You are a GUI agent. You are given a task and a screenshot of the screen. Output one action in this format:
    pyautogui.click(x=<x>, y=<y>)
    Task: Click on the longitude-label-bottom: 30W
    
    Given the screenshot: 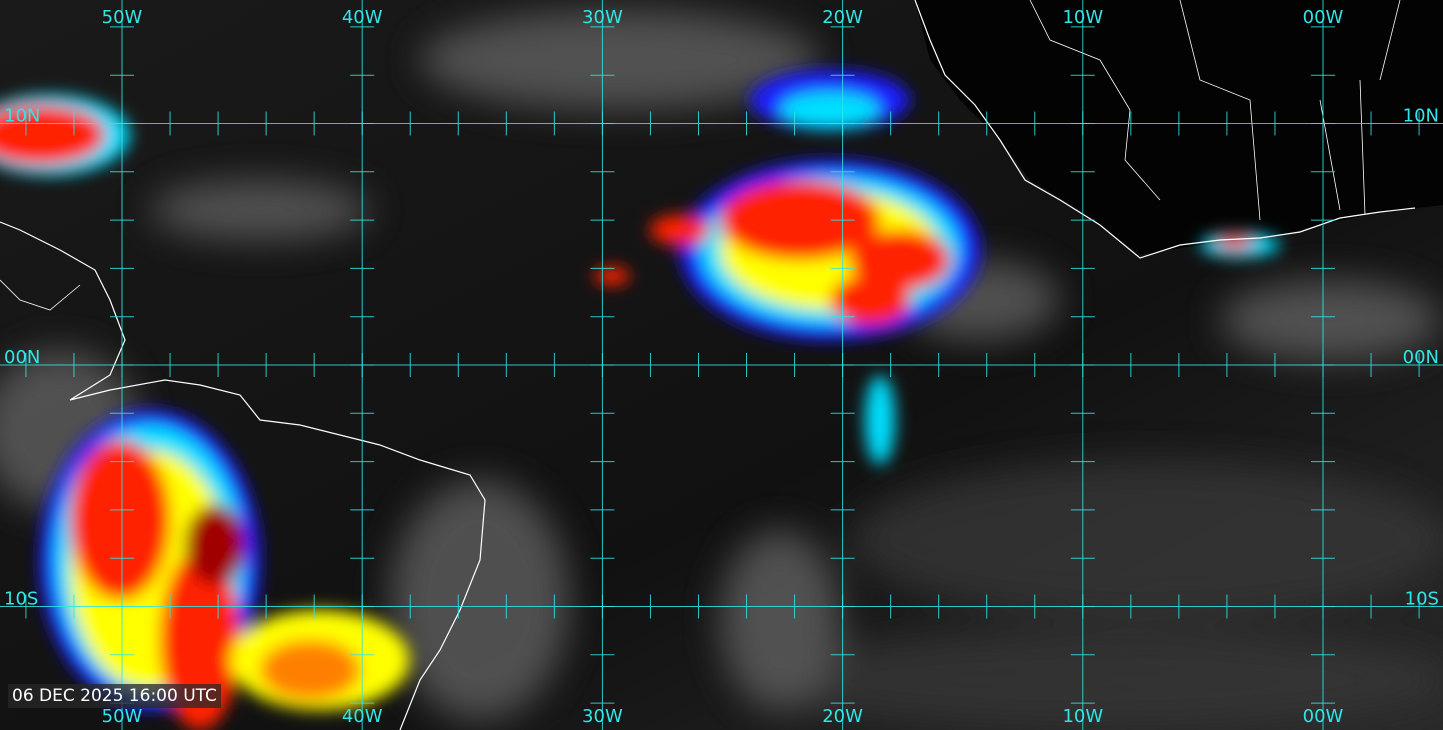 What is the action you would take?
    pyautogui.click(x=602, y=716)
    